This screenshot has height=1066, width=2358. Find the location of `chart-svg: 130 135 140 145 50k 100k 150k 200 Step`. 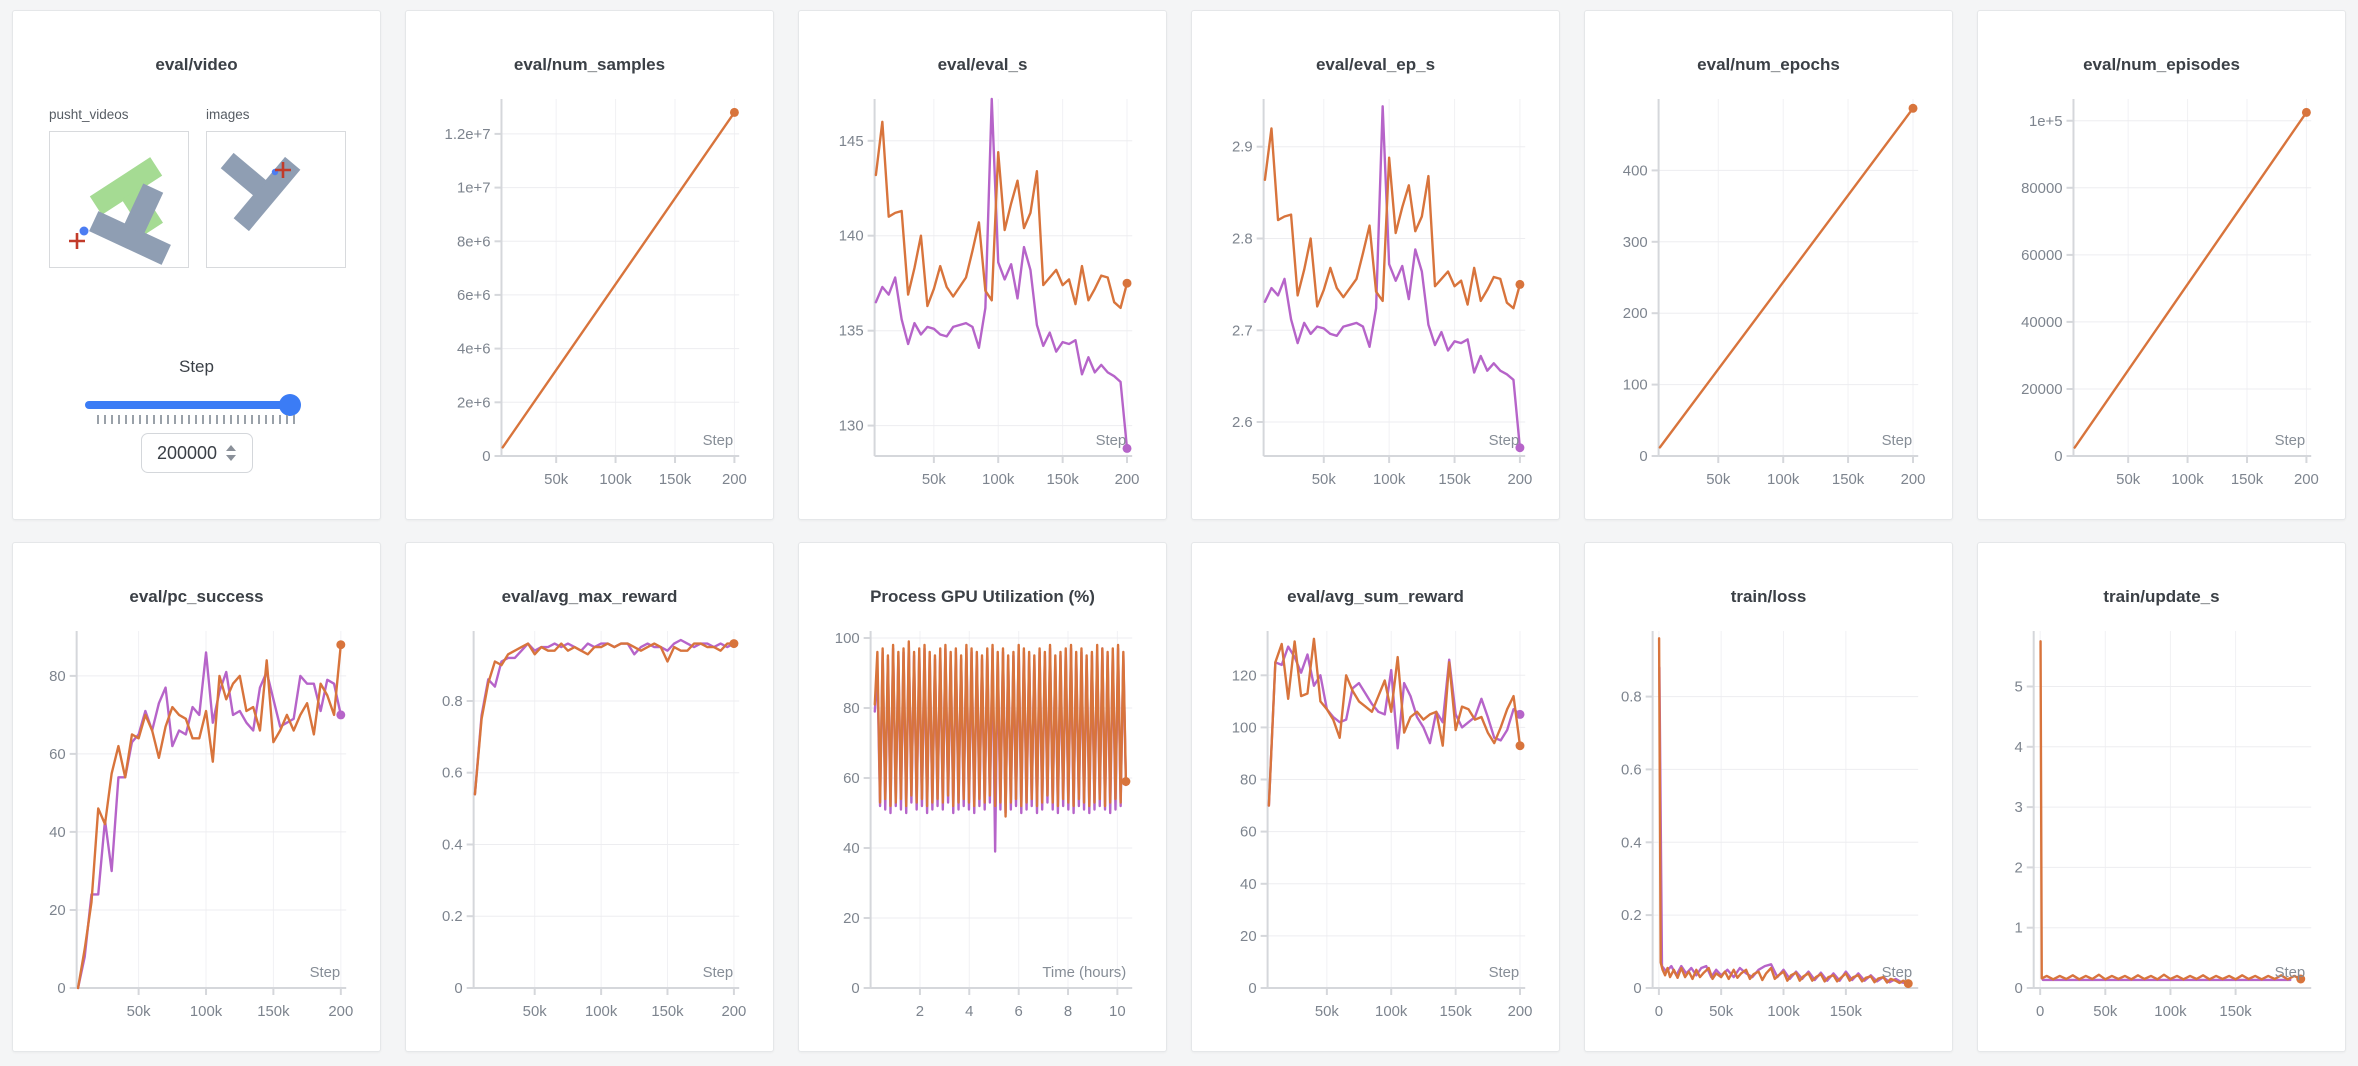

chart-svg: 130 135 140 145 50k 100k 150k 200 Step is located at coordinates (989, 292).